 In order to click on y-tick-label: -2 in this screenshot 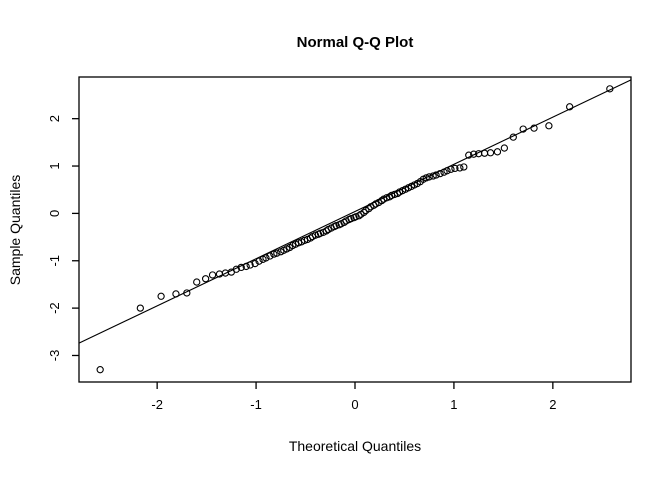, I will do `click(54, 308)`.